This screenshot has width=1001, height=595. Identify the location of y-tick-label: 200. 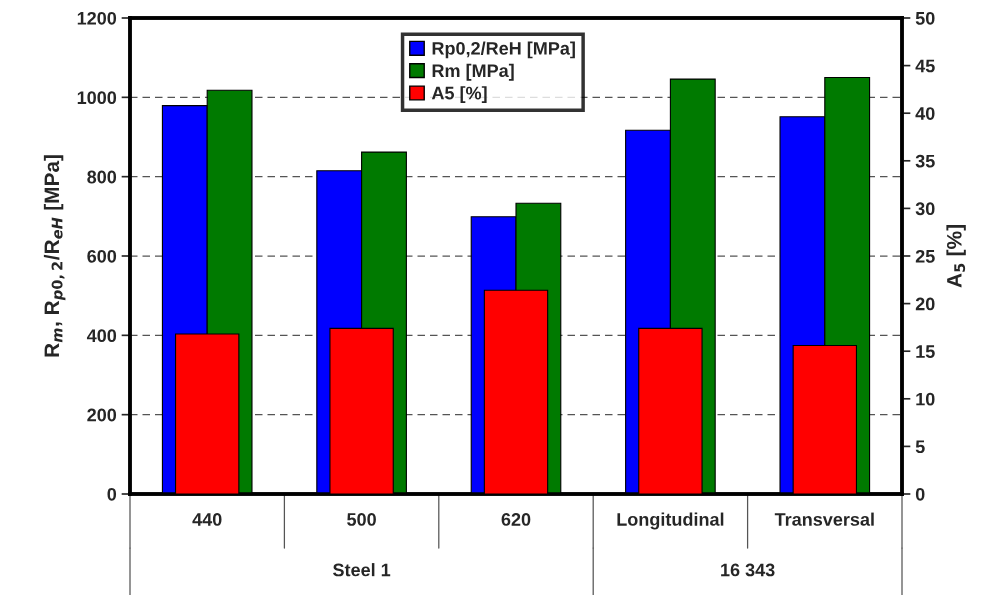
(102, 415).